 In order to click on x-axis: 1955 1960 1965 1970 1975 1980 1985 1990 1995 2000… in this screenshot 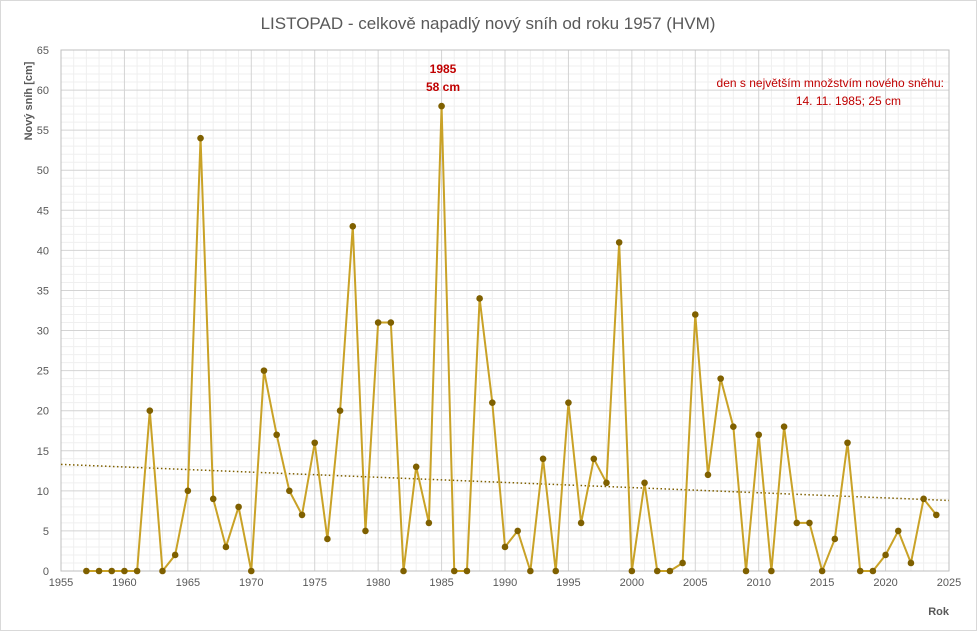, I will do `click(505, 583)`.